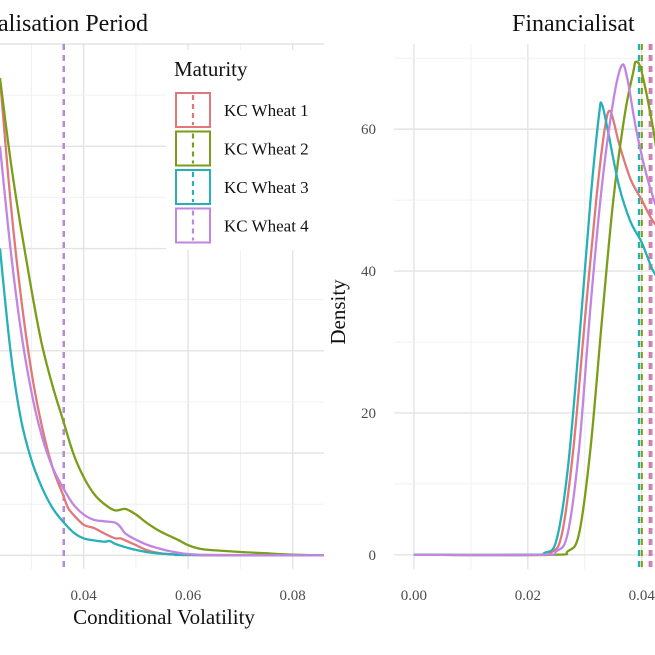 The height and width of the screenshot is (655, 655). I want to click on x-tick-label: 0.02, so click(528, 596).